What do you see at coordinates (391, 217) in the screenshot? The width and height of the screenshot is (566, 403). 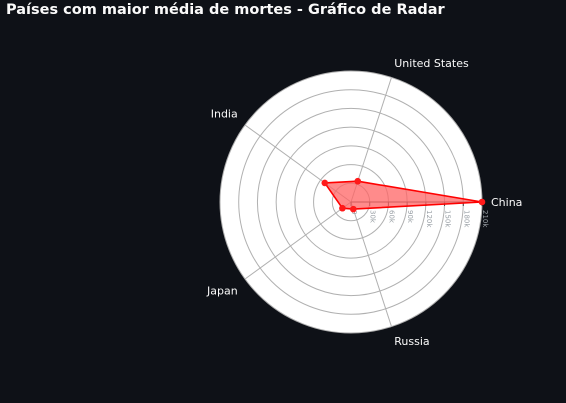 I see `radial-tick-label-2: 60k` at bounding box center [391, 217].